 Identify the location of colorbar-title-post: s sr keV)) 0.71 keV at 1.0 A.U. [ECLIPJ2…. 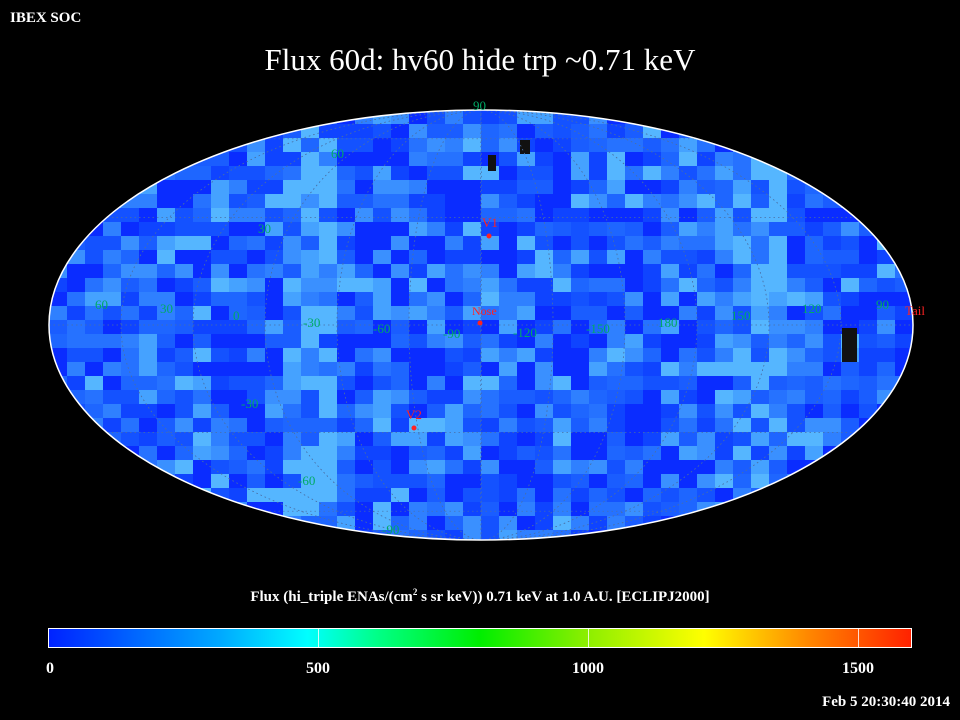
(563, 597).